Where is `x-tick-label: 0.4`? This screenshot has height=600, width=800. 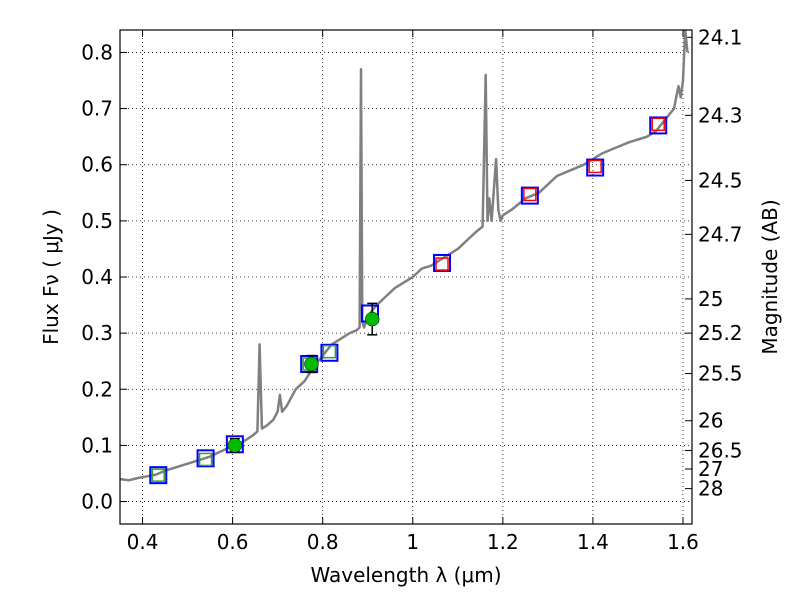 x-tick-label: 0.4 is located at coordinates (143, 542).